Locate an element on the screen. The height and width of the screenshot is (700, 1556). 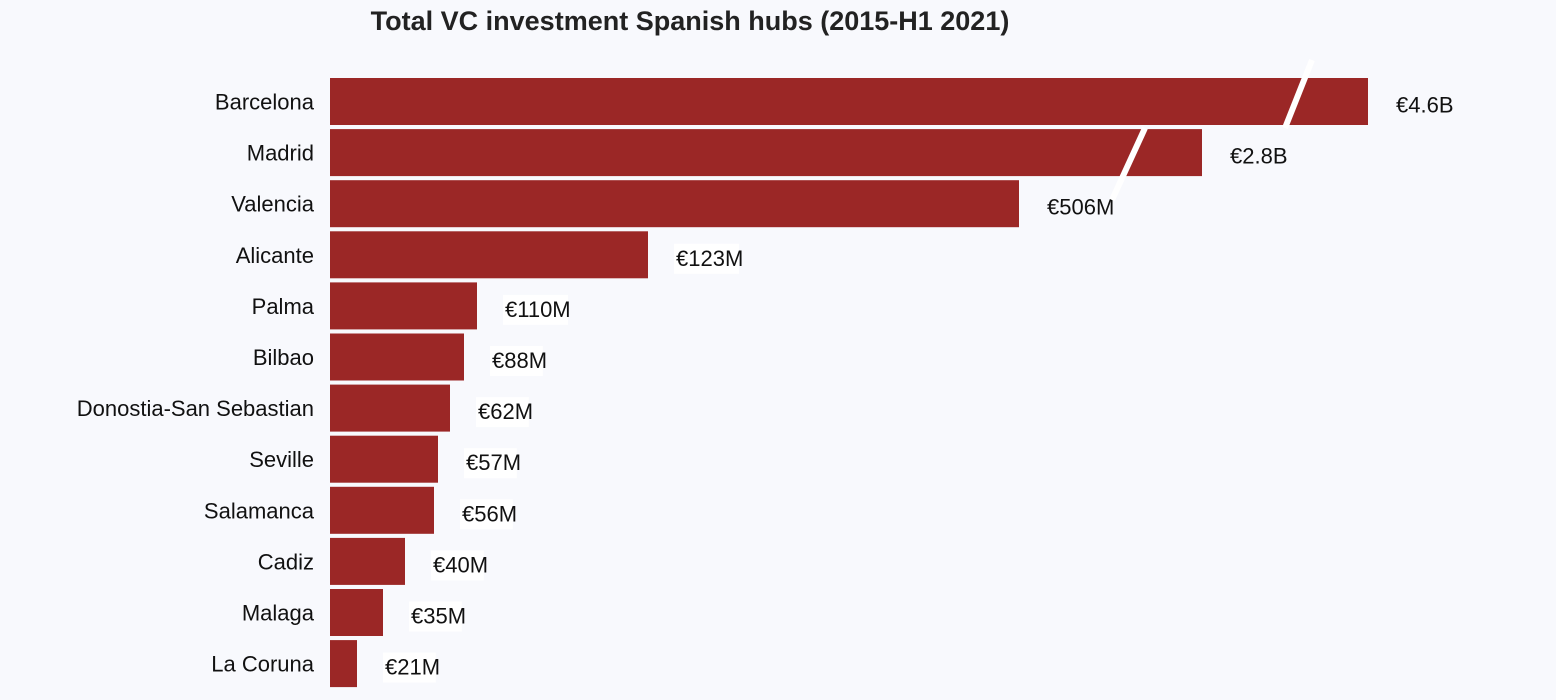
value-label: €56M is located at coordinates (489, 513).